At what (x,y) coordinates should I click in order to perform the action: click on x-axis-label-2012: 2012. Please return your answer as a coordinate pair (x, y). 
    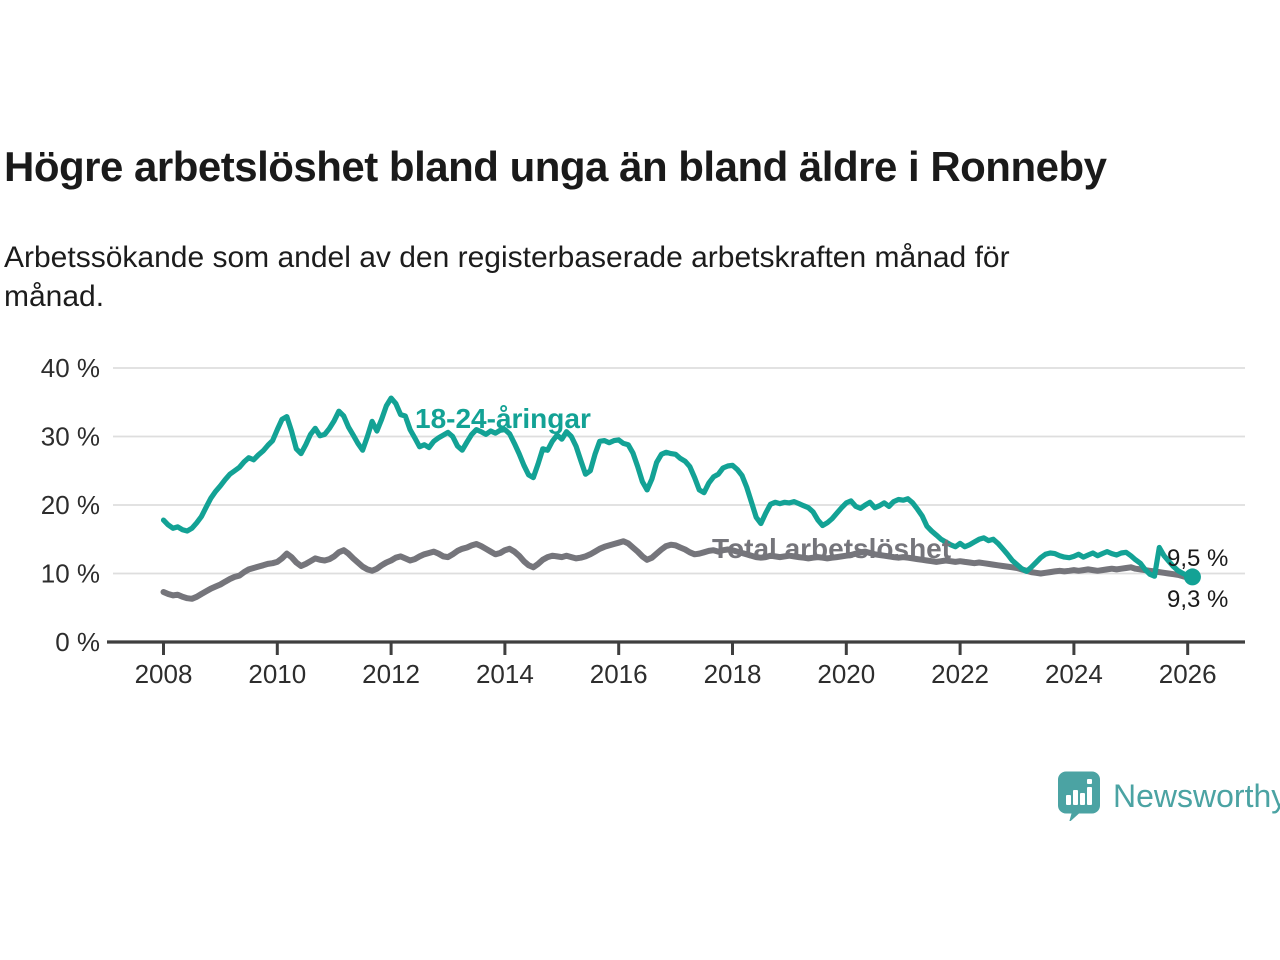
    Looking at the image, I should click on (391, 674).